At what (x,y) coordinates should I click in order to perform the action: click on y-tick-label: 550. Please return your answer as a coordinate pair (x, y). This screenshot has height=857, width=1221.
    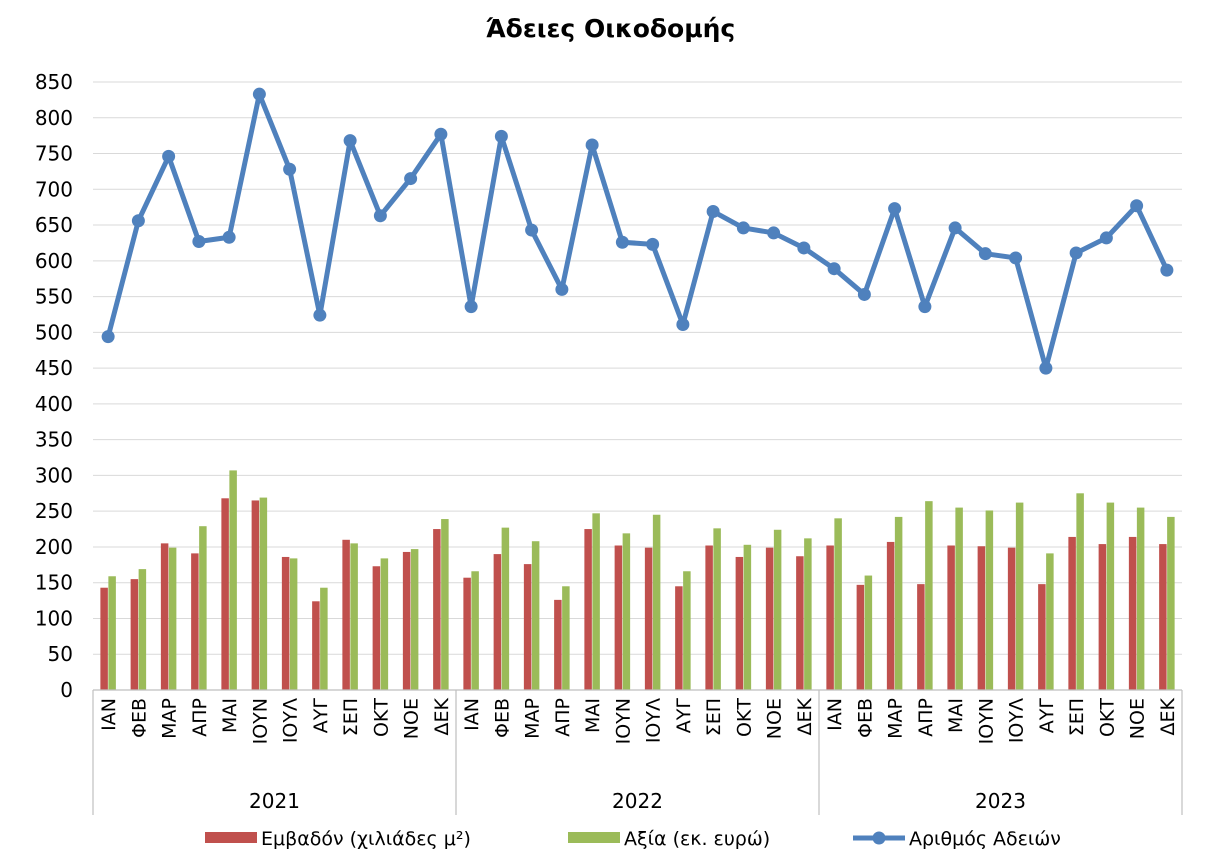
    Looking at the image, I should click on (54, 297).